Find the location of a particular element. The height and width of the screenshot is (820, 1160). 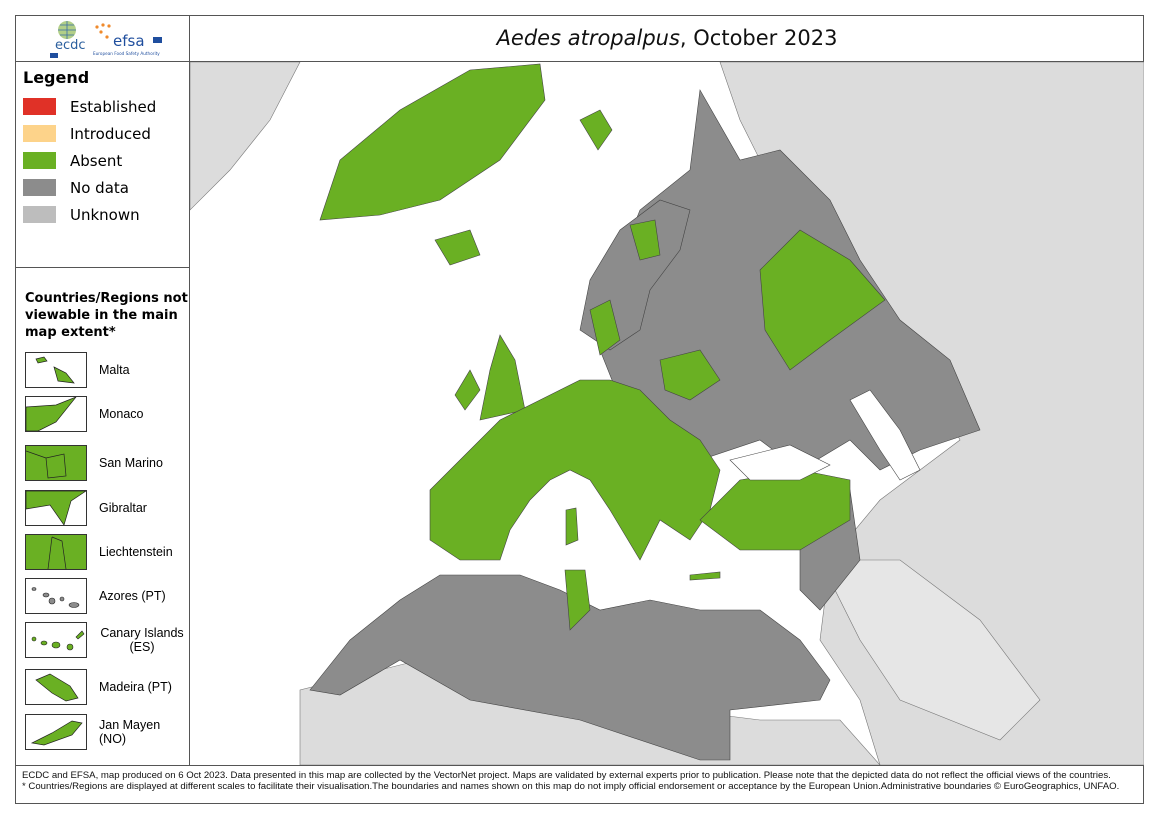

inset-gibraltar: Gibraltar is located at coordinates (105, 508).